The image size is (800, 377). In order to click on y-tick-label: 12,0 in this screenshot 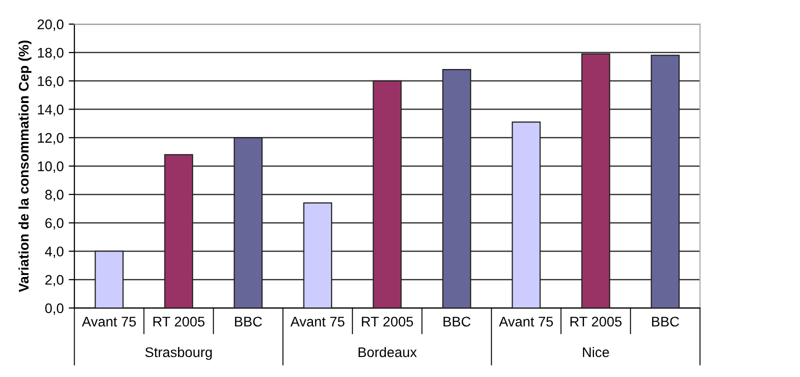, I will do `click(51, 138)`.